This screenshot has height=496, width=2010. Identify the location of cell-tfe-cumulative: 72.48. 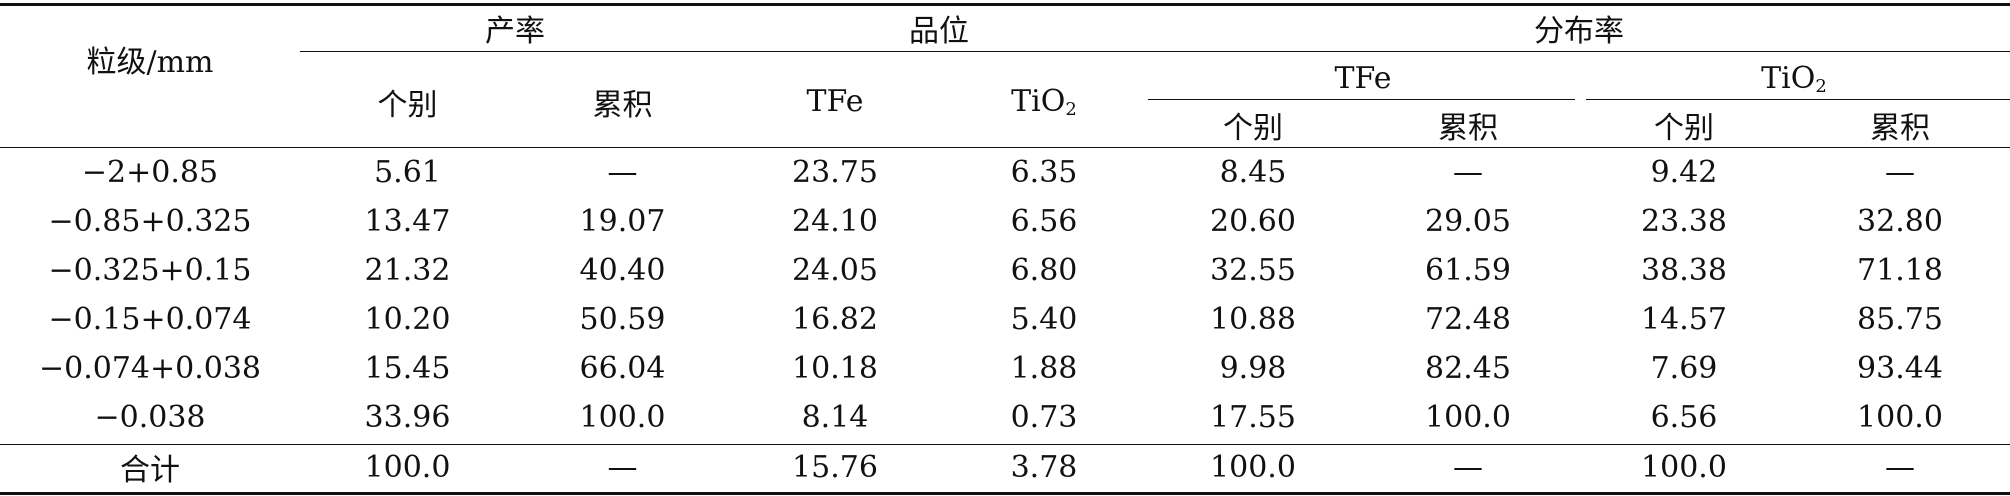
(1468, 319).